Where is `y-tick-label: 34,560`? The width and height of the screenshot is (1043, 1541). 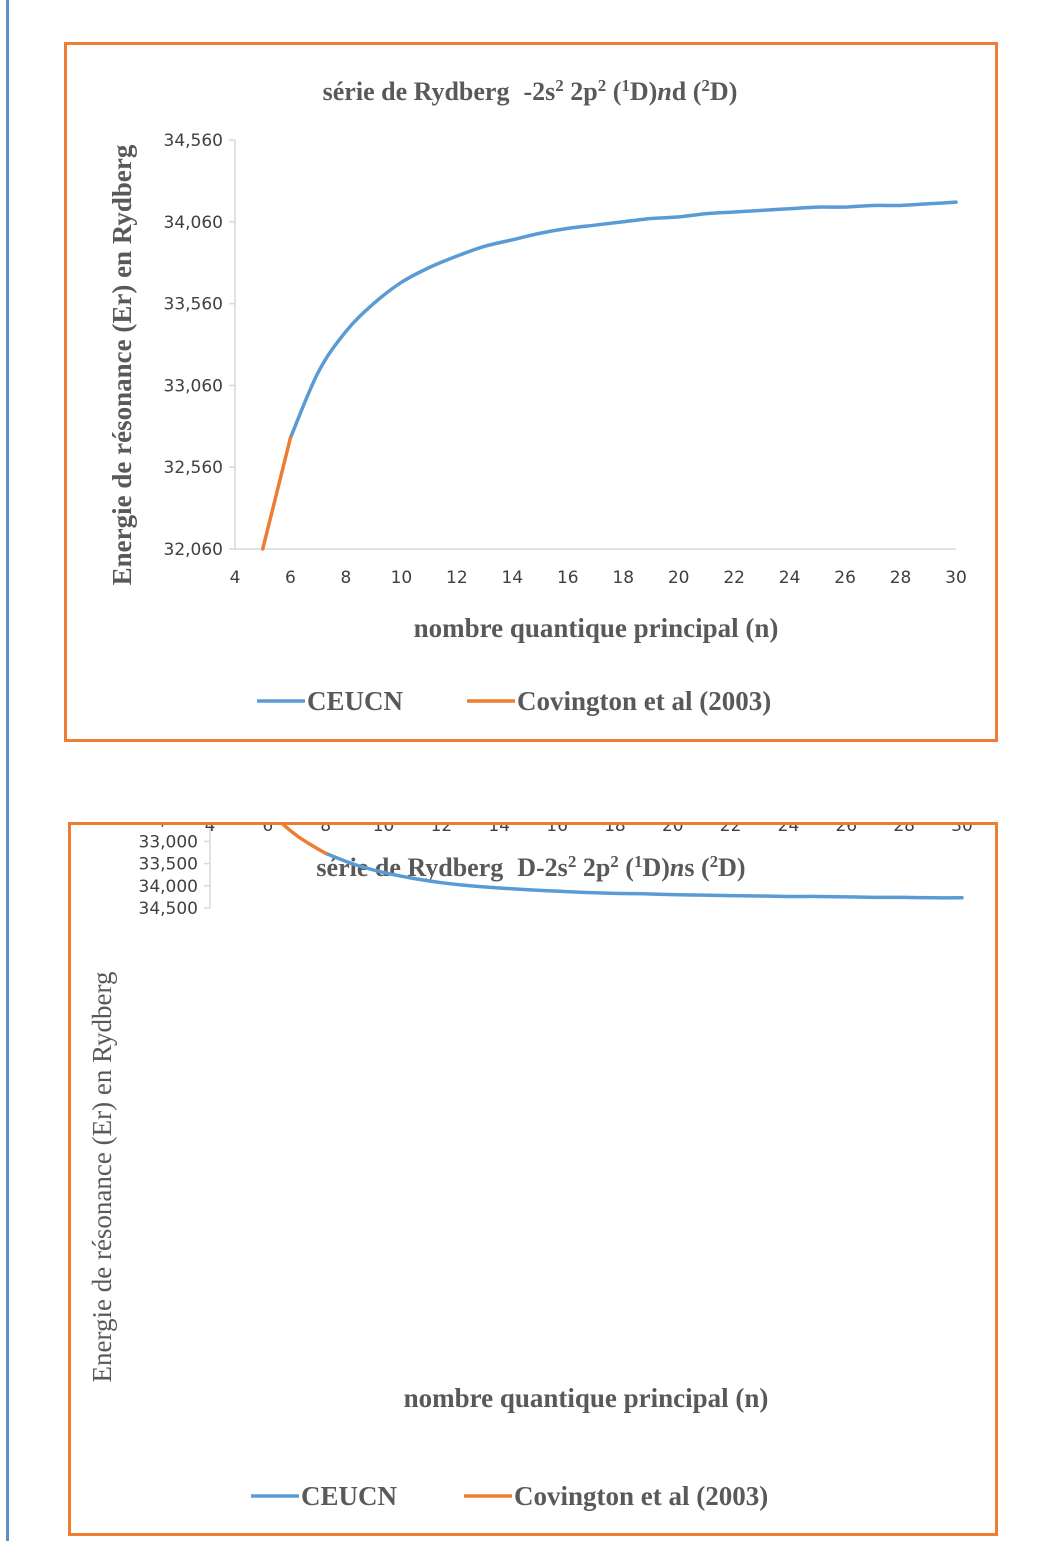
y-tick-label: 34,560 is located at coordinates (193, 141).